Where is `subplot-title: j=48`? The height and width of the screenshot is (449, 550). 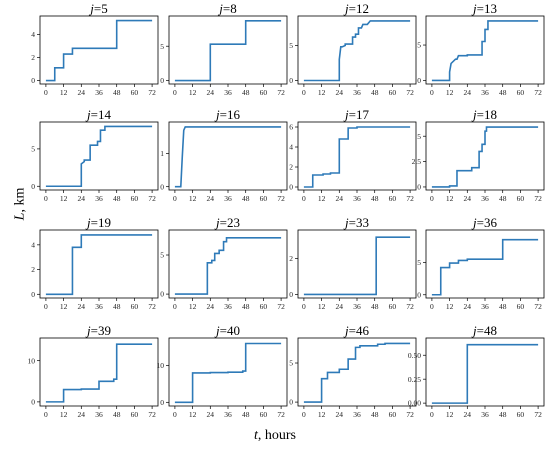 subplot-title: j=48 is located at coordinates (484, 330).